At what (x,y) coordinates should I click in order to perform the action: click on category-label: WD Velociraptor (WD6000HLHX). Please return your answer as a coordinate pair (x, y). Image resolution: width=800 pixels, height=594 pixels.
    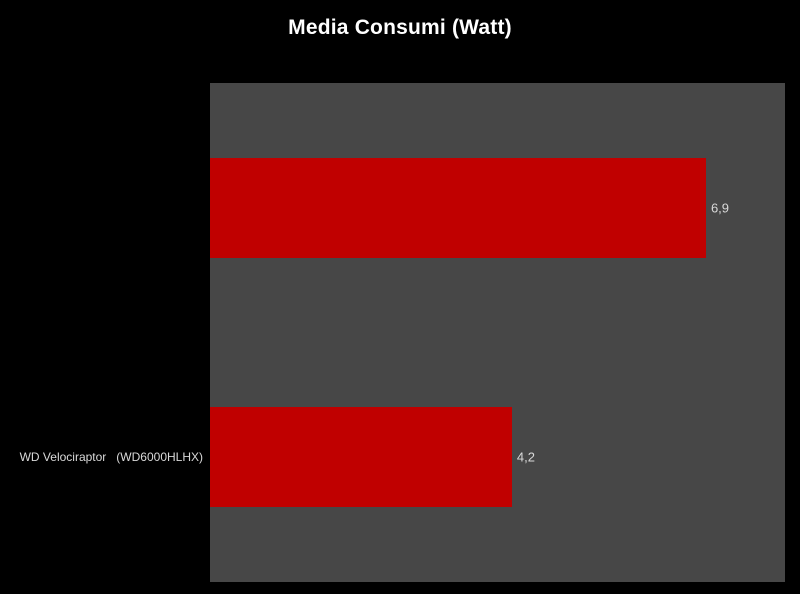
    Looking at the image, I should click on (111, 457).